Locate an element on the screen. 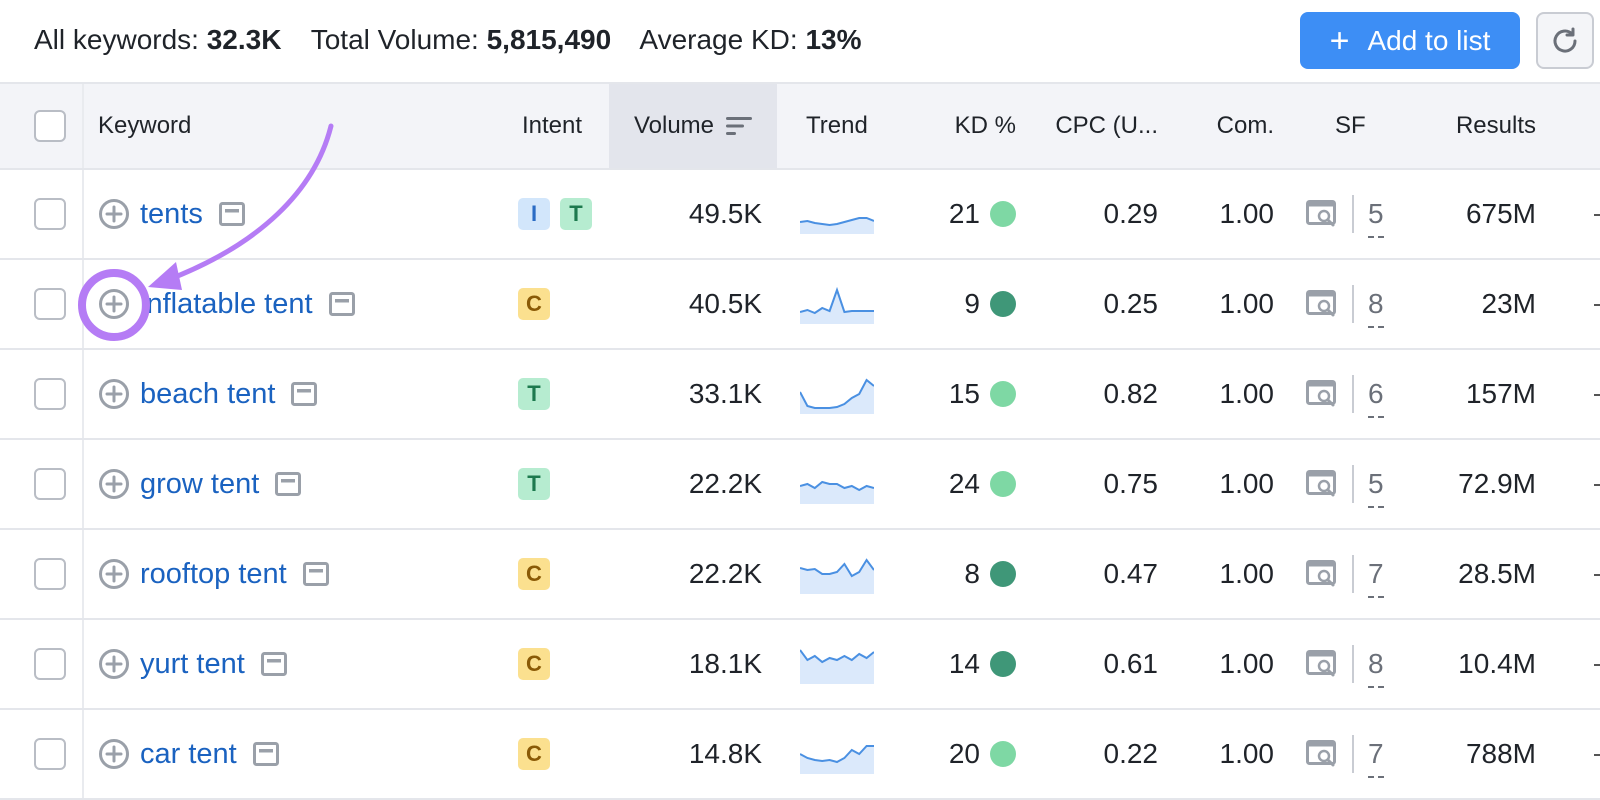 The width and height of the screenshot is (1600, 800). keyword-link: yurt tent is located at coordinates (192, 663).